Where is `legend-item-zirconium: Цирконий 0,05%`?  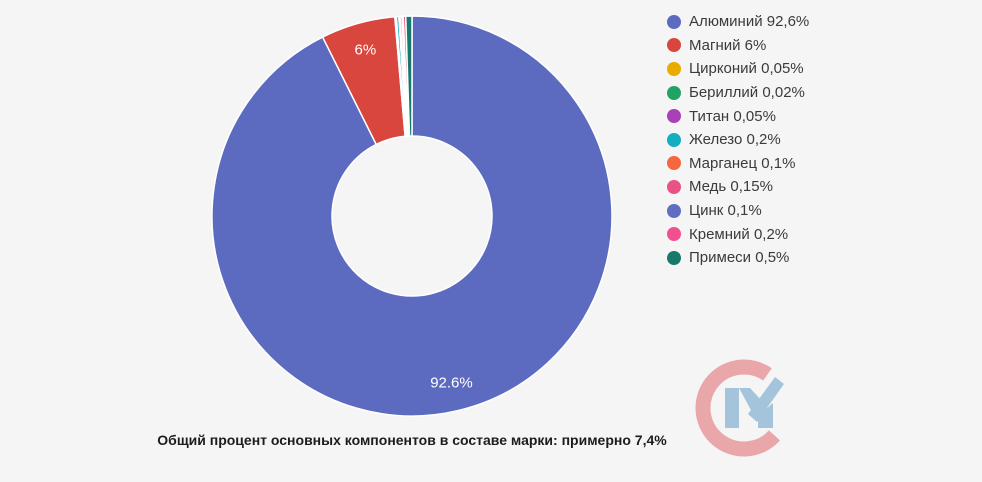
legend-item-zirconium: Цирконий 0,05% is located at coordinates (738, 69).